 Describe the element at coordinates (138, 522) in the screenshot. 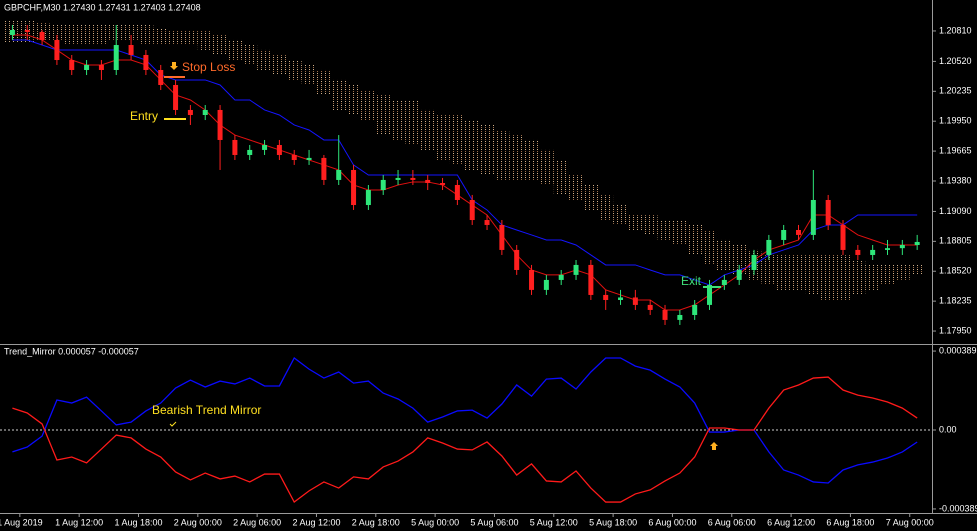

I see `x-tick-label: 1 Aug 18:00` at that location.